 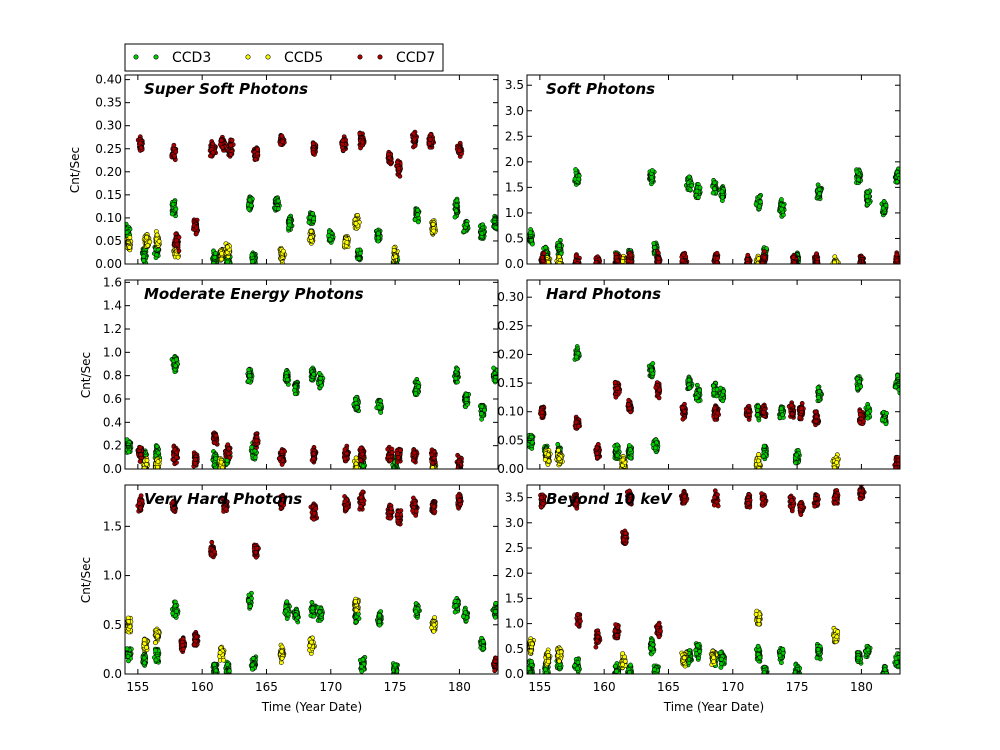 I want to click on ytick-label: 0.10, so click(x=108, y=218).